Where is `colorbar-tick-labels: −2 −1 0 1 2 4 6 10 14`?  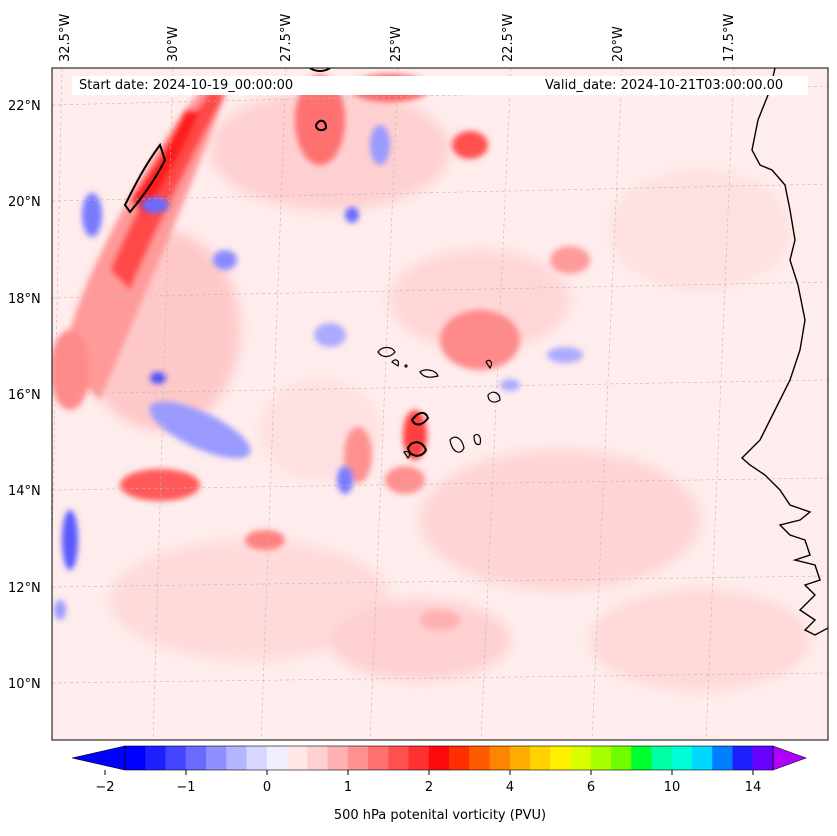
colorbar-tick-labels: −2 −1 0 1 2 4 6 10 14 is located at coordinates (428, 787).